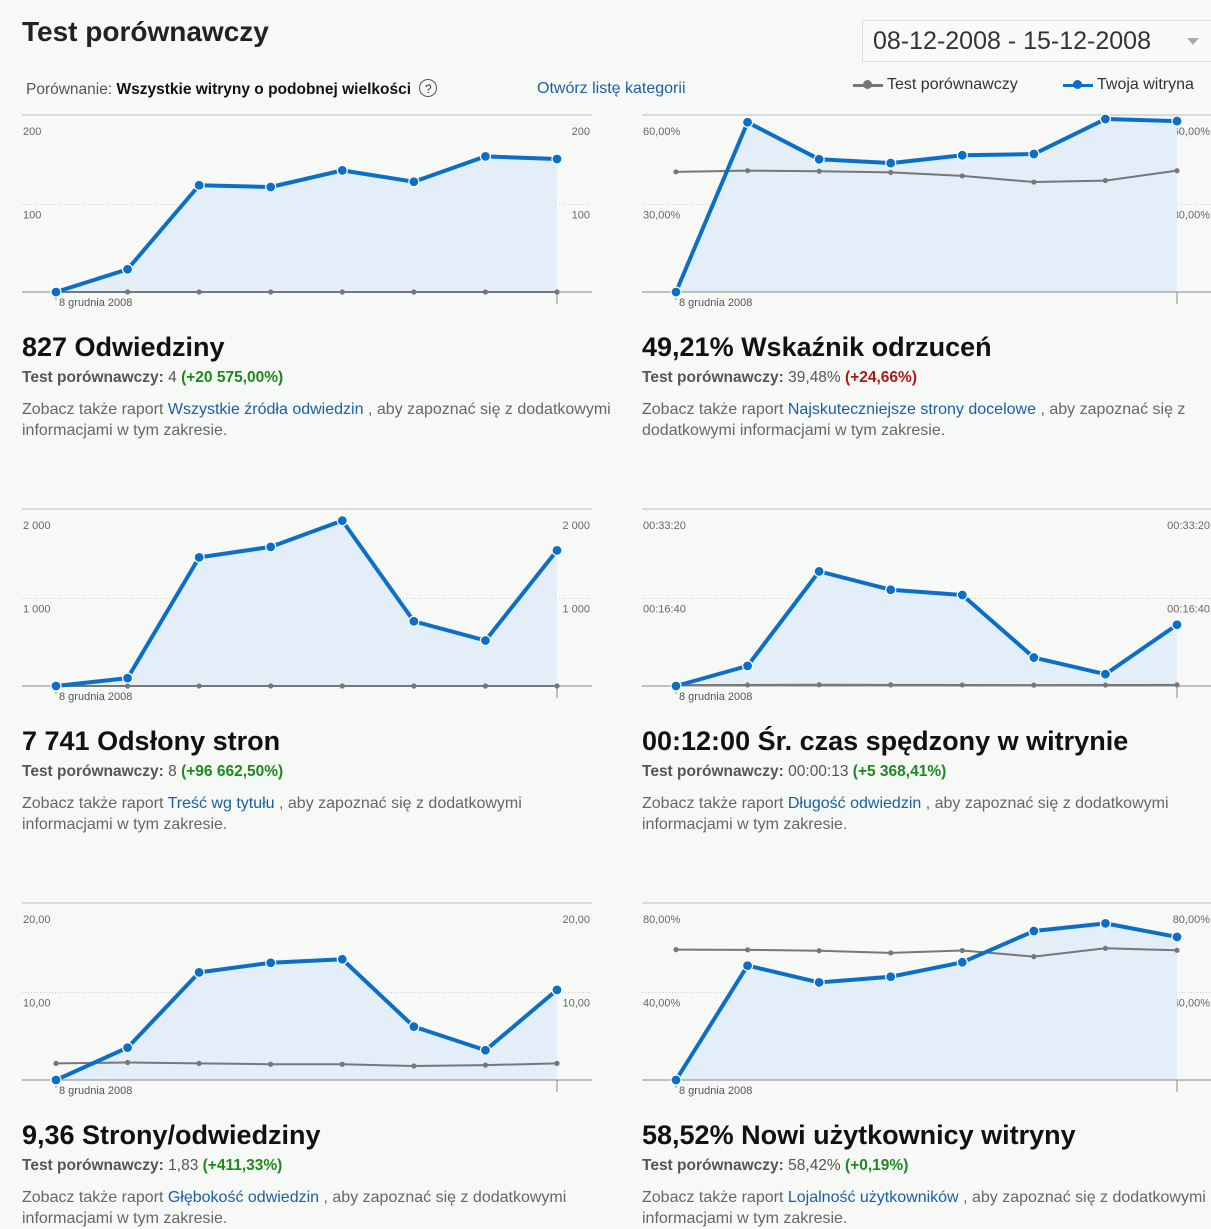 The width and height of the screenshot is (1211, 1229). I want to click on open-categories-link: Otwórz listę kategorii, so click(611, 89).